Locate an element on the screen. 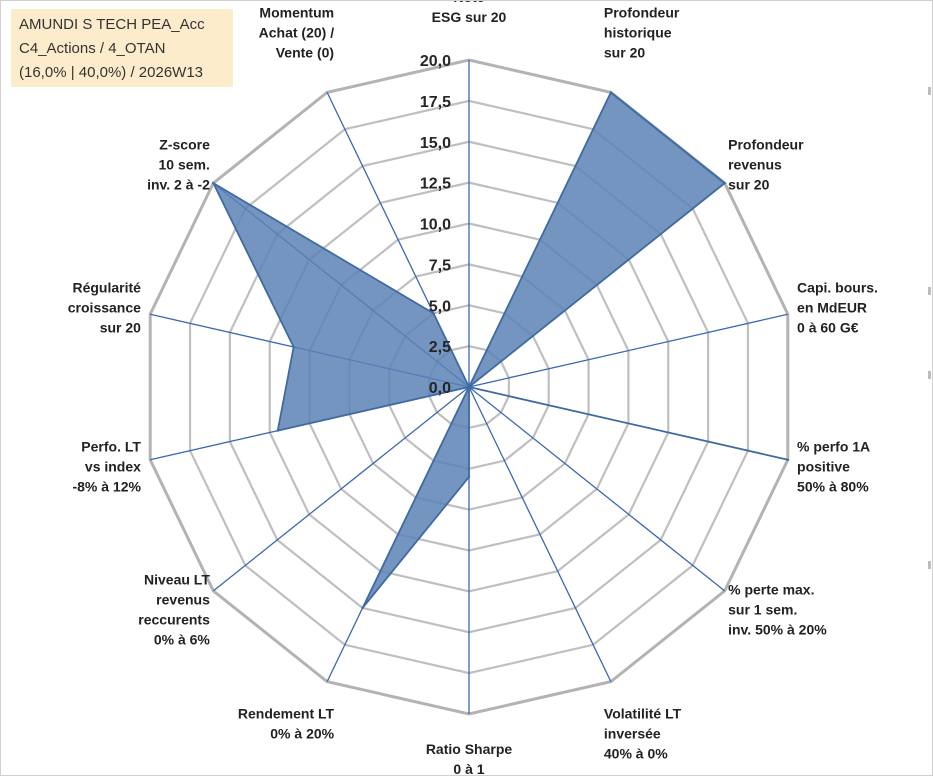  axis-label-line: -8% à 12% is located at coordinates (106, 486).